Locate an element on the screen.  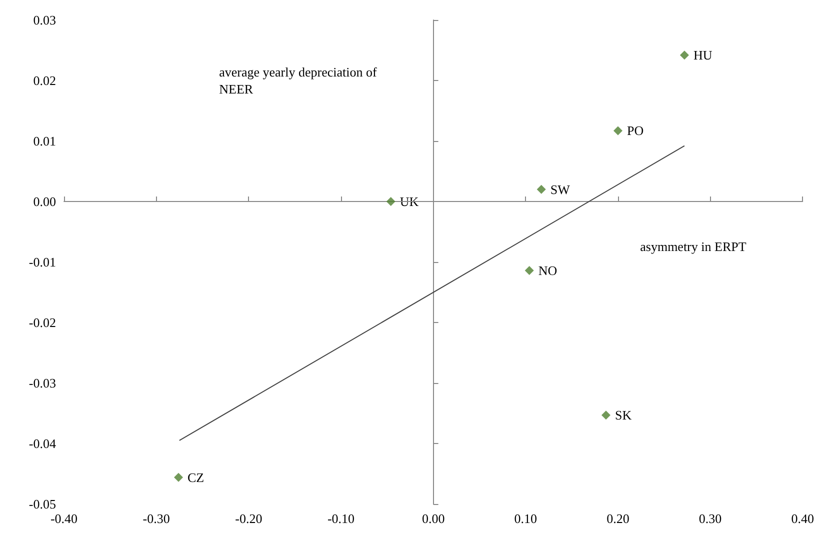
x-axis-title: asymmetry in ERPT is located at coordinates (693, 246).